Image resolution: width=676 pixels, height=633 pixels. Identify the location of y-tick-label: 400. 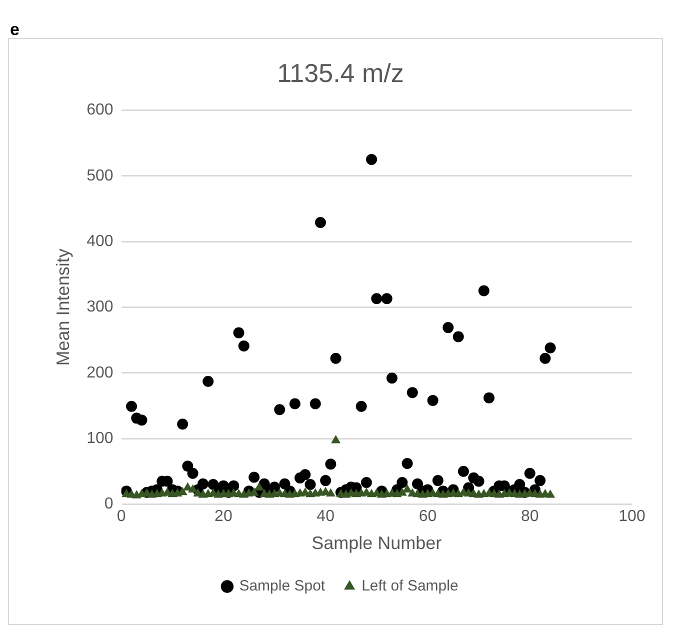
(100, 241).